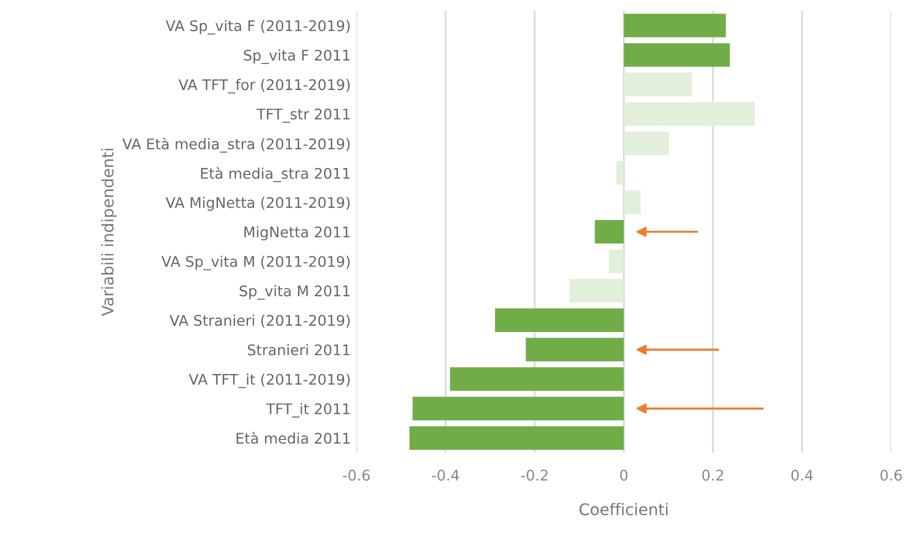 Image resolution: width=914 pixels, height=539 pixels. I want to click on y-tick-label: VA Stranieri (2011-2019), so click(260, 321).